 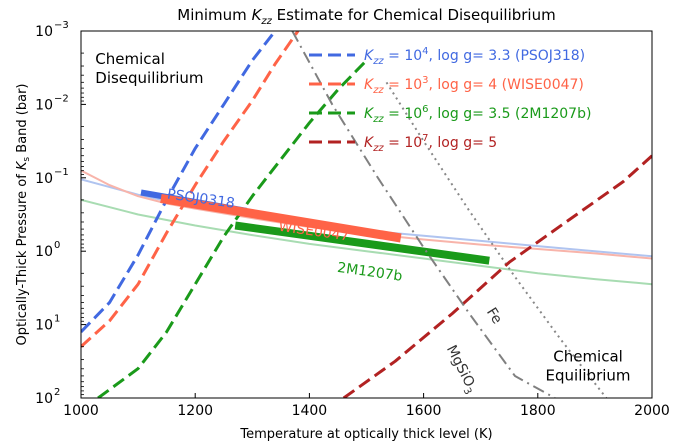 I want to click on y-tick-label-exponent: 0, so click(x=57, y=245).